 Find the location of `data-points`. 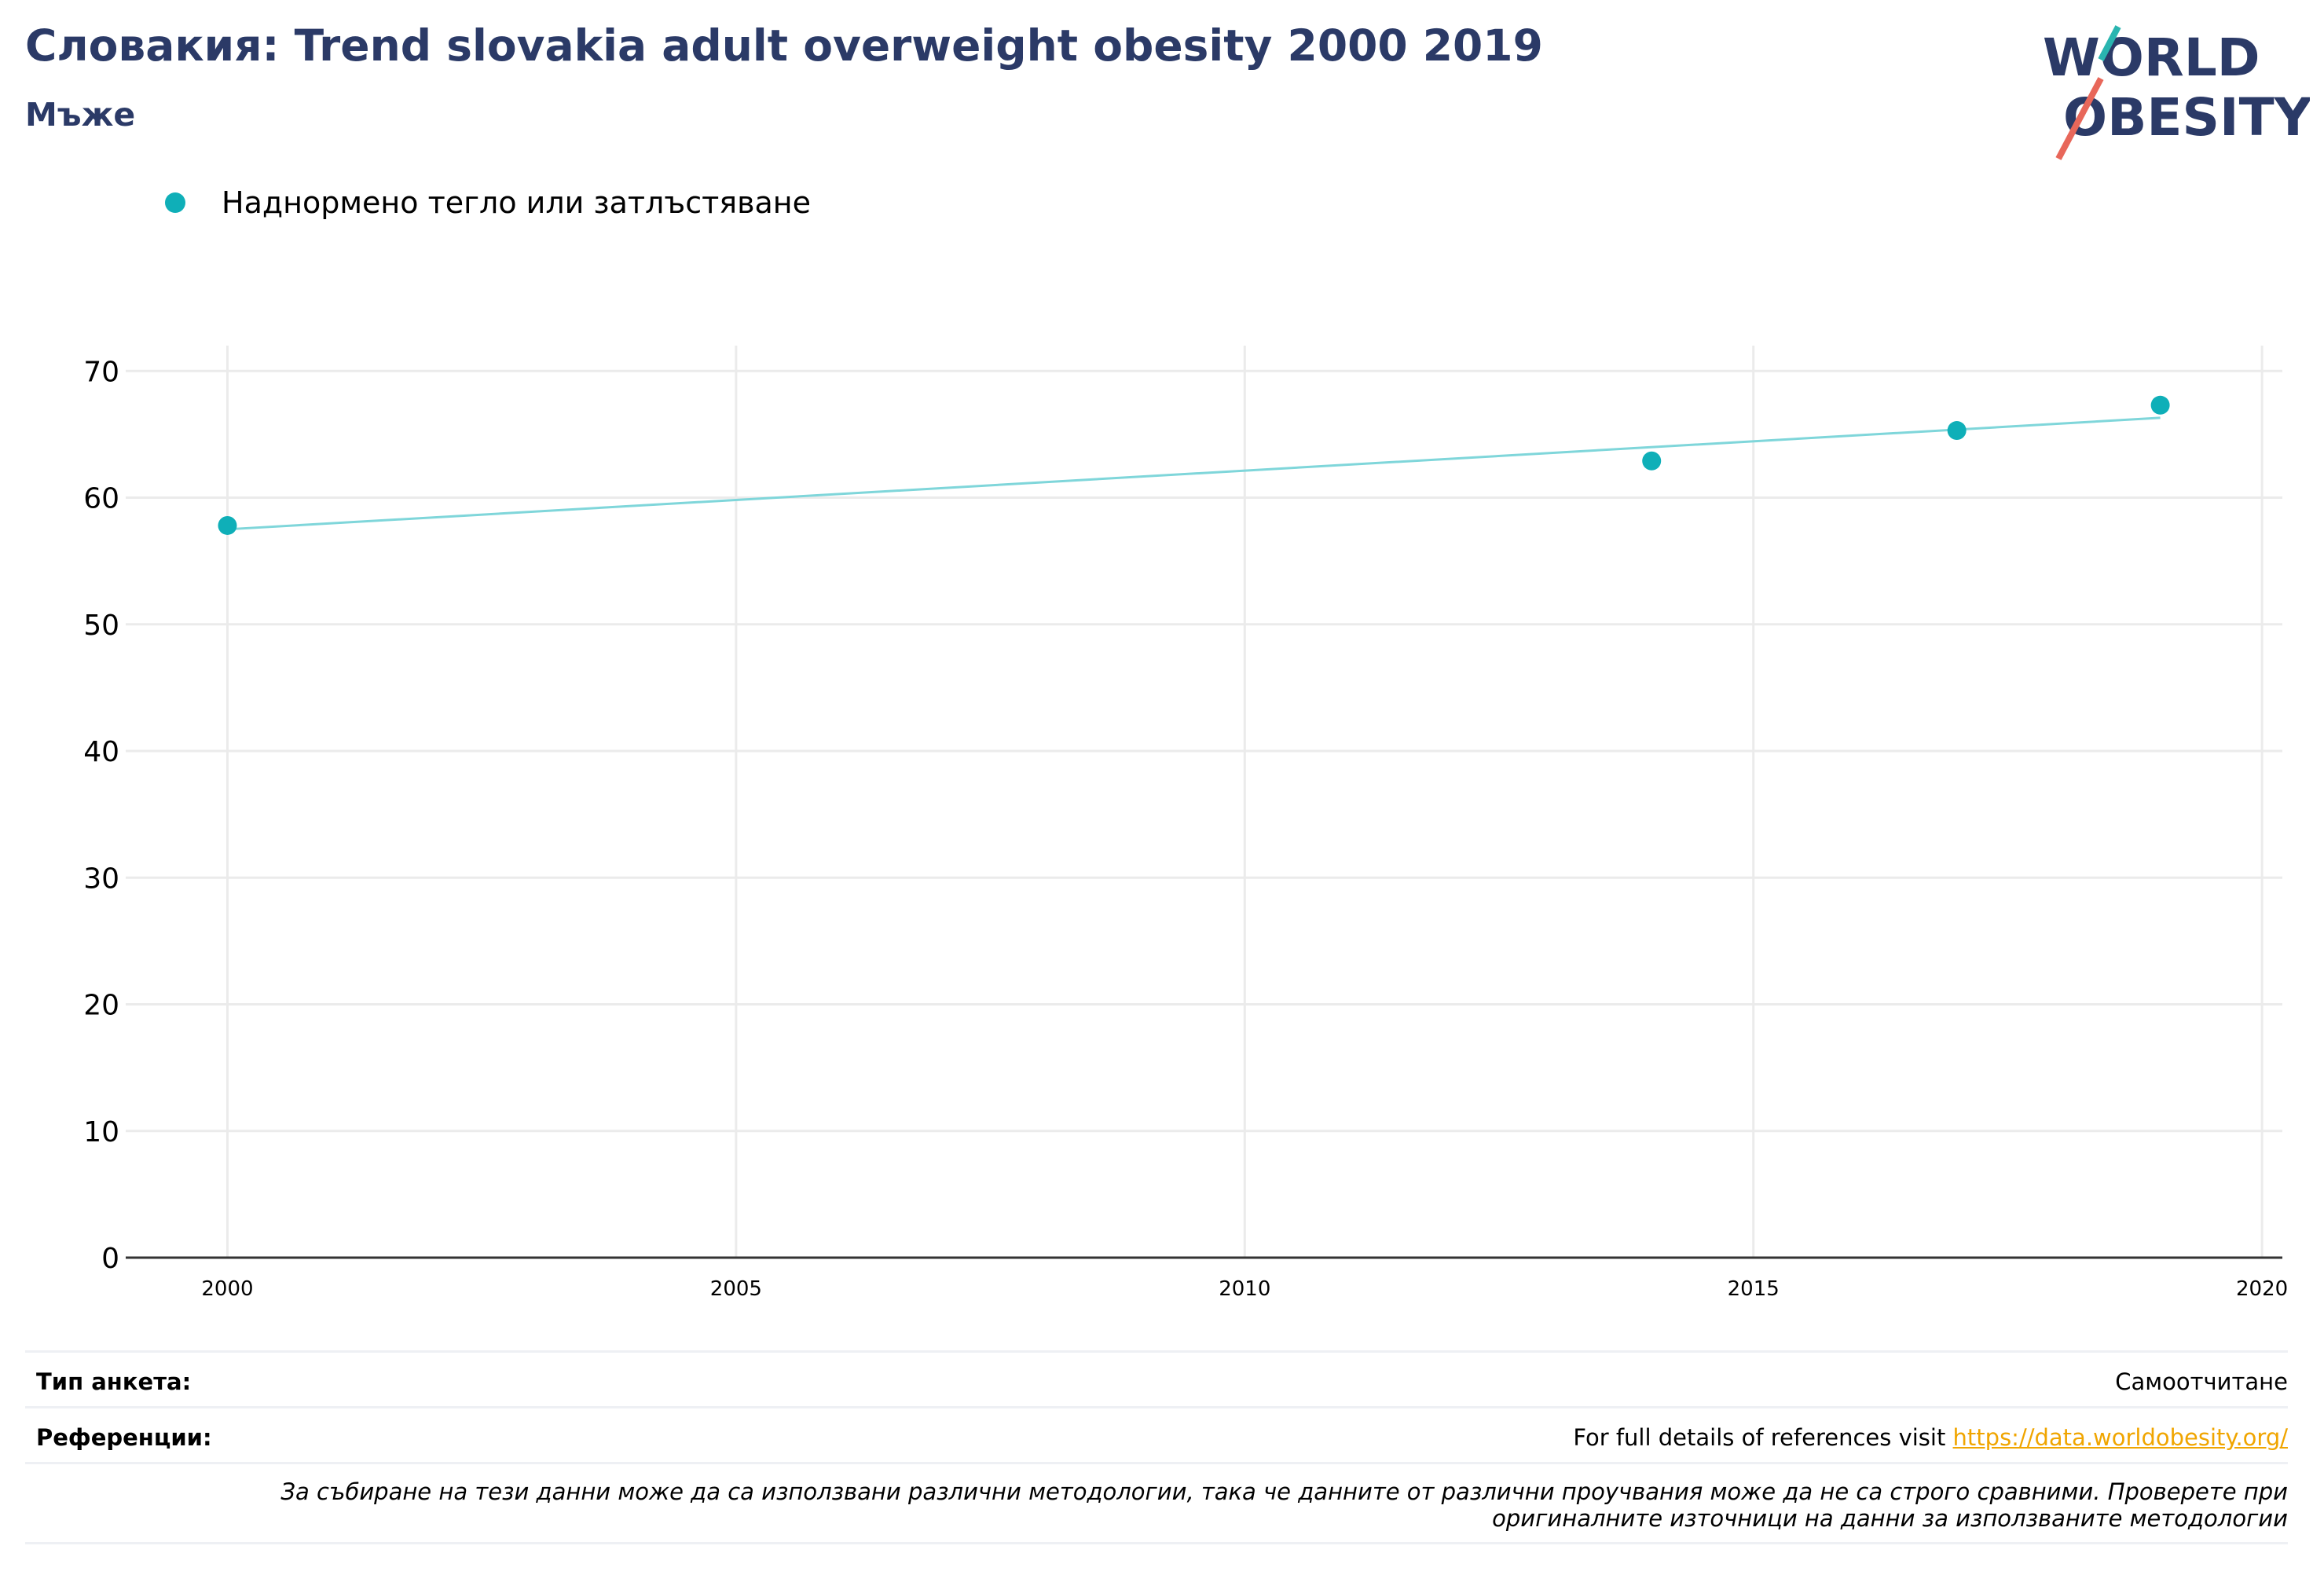

data-points is located at coordinates (1194, 465).